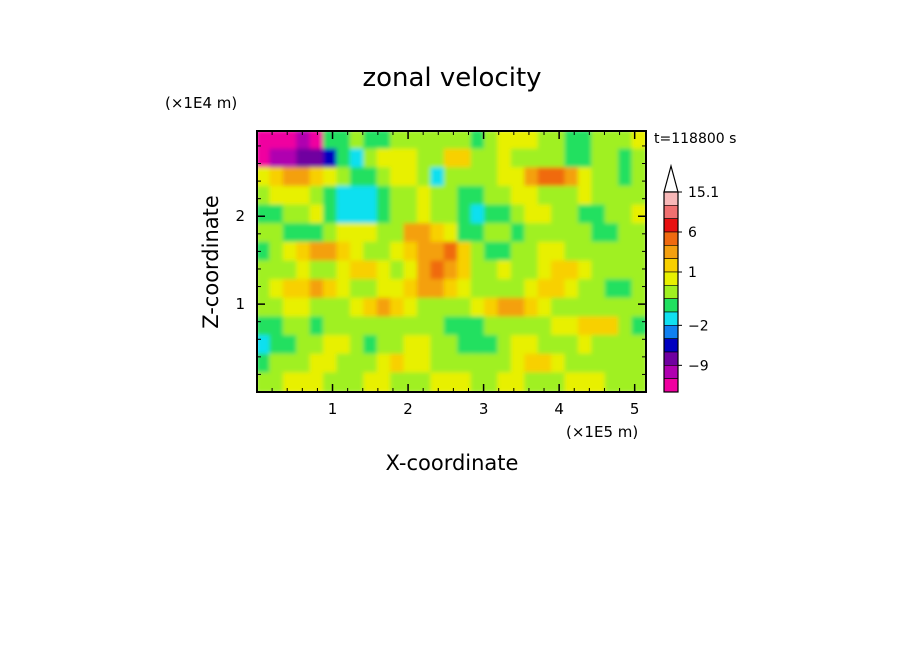 This screenshot has height=654, width=904. Describe the element at coordinates (703, 193) in the screenshot. I see `colorbar-label: 15.1` at that location.